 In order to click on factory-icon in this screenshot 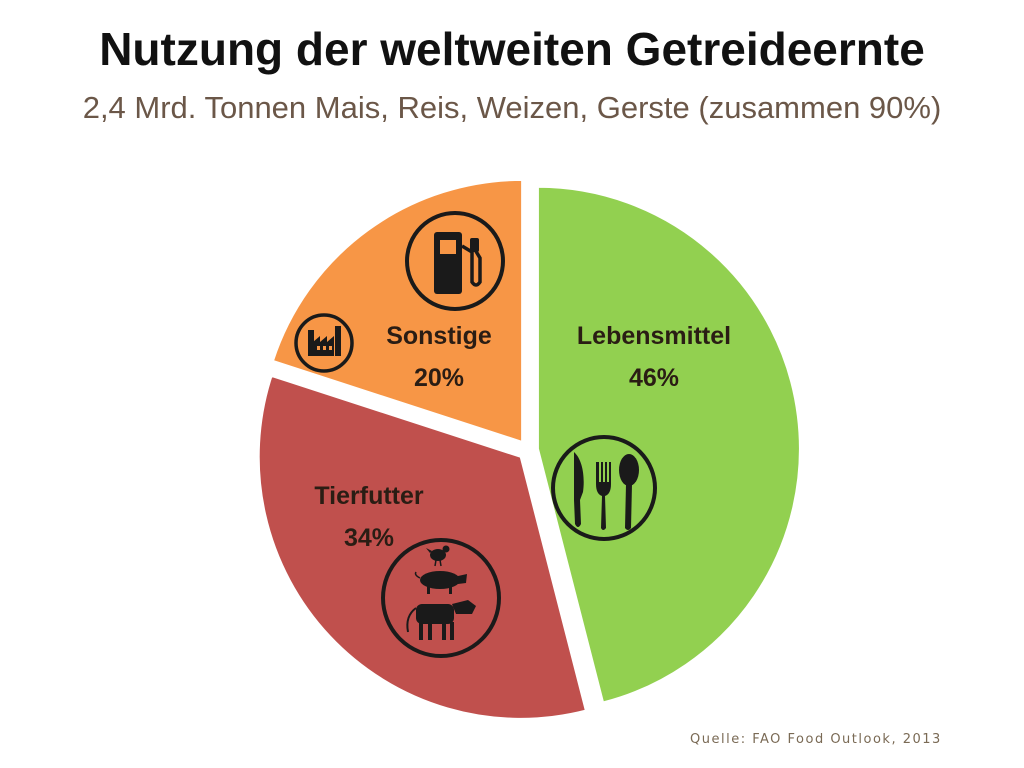, I will do `click(324, 343)`.